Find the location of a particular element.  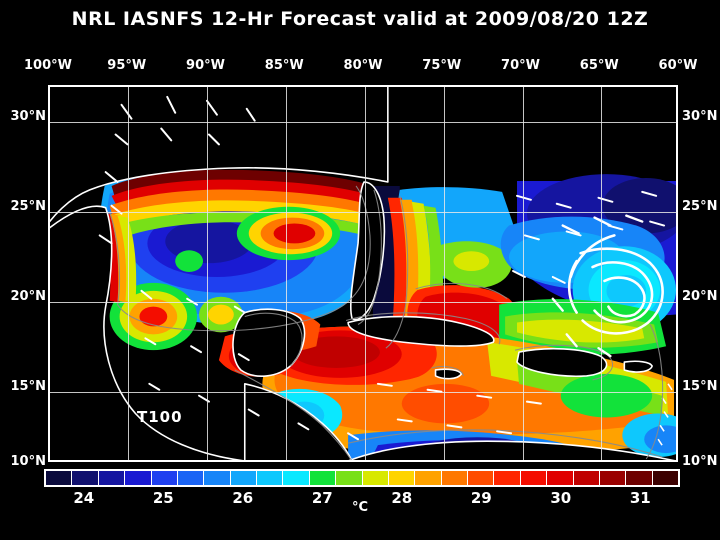

colorbar-tick-label: 30 is located at coordinates (561, 498).